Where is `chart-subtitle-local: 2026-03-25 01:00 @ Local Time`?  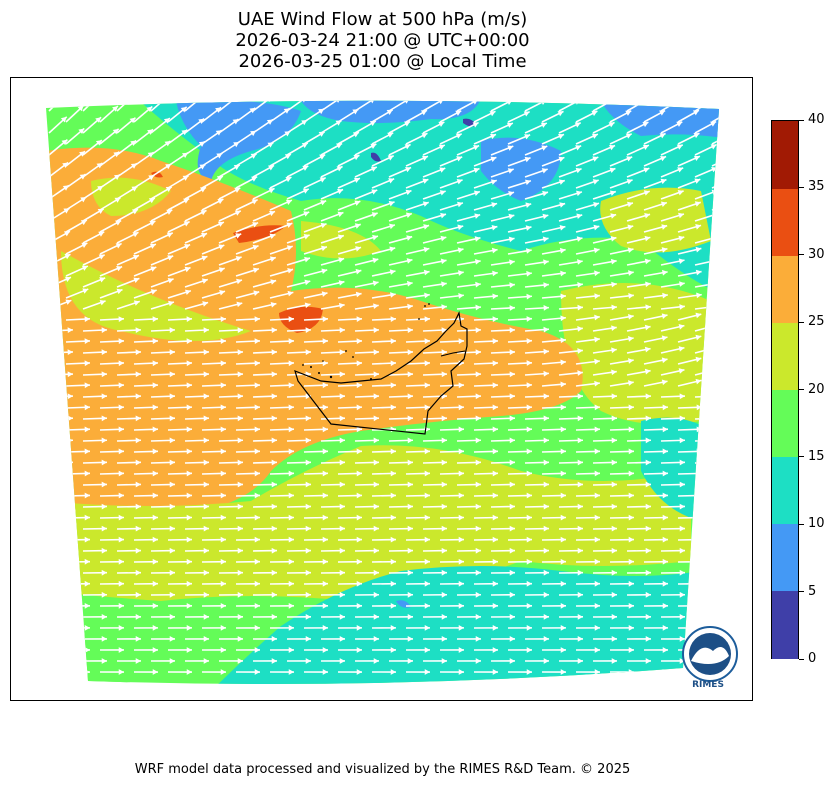 chart-subtitle-local: 2026-03-25 01:00 @ Local Time is located at coordinates (382, 61).